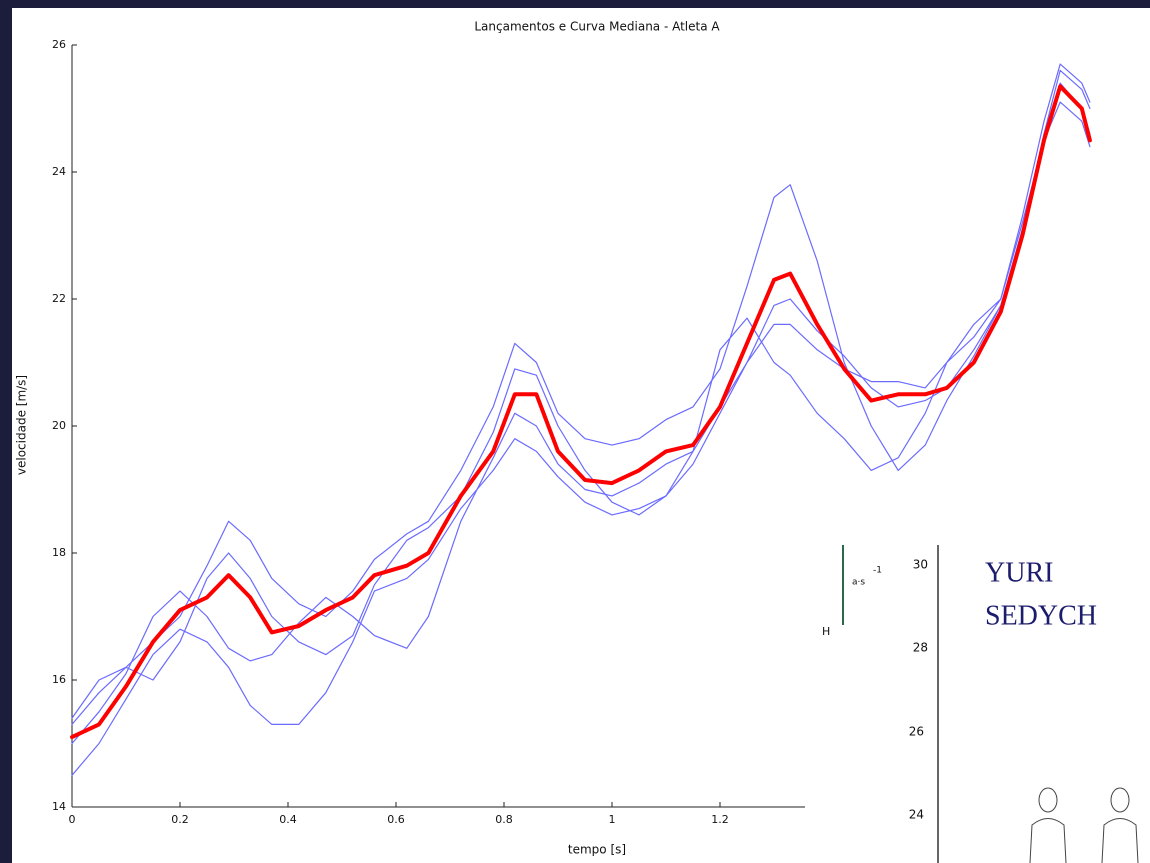  Describe the element at coordinates (504, 819) in the screenshot. I see `x-tick-label: 0.8` at that location.